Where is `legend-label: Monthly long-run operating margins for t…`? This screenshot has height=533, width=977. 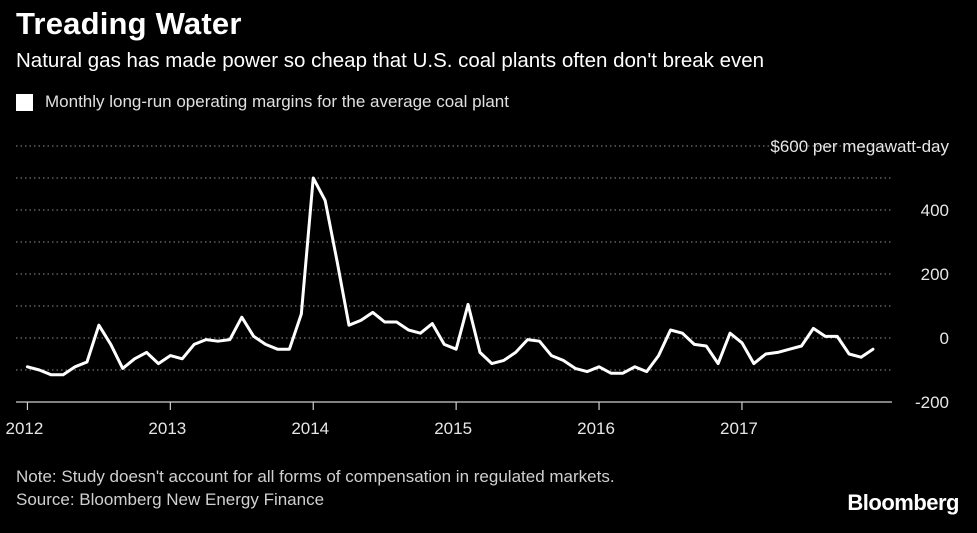 legend-label: Monthly long-run operating margins for t… is located at coordinates (277, 101).